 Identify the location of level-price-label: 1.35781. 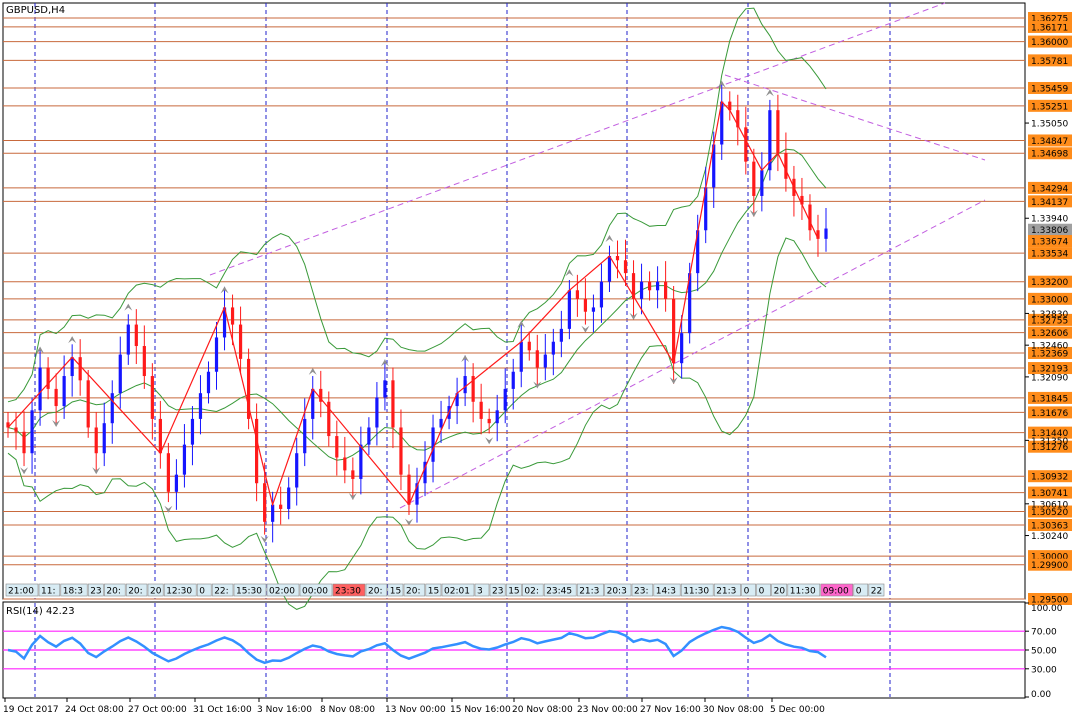
(1049, 62).